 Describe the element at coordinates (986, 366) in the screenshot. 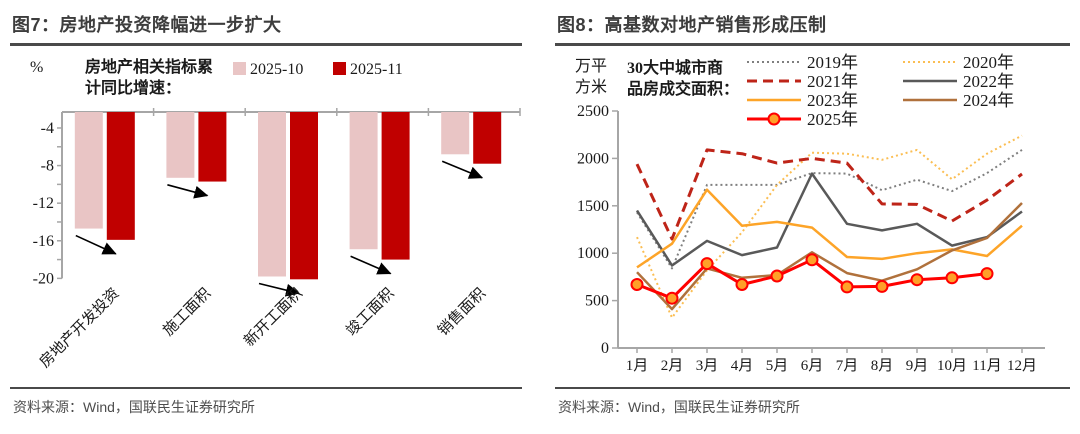

I see `x-tick-label: 11月` at that location.